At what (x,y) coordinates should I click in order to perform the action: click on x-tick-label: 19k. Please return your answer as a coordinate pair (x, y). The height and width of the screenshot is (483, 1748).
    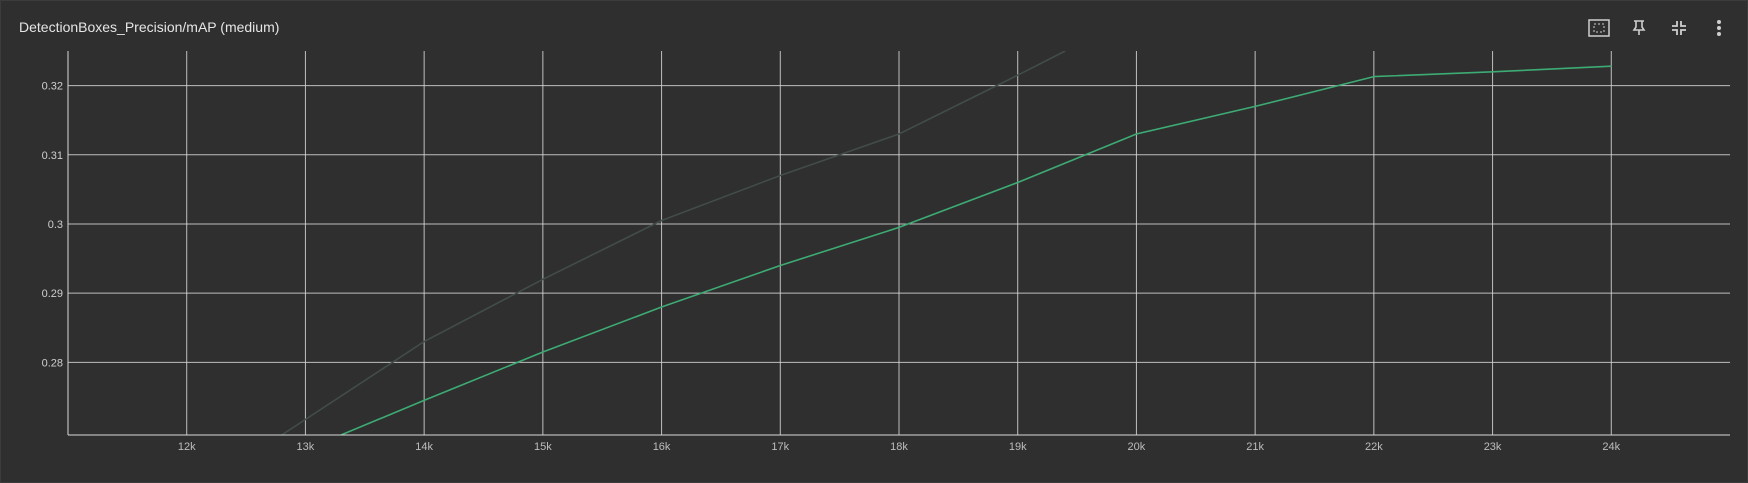
    Looking at the image, I should click on (1018, 447).